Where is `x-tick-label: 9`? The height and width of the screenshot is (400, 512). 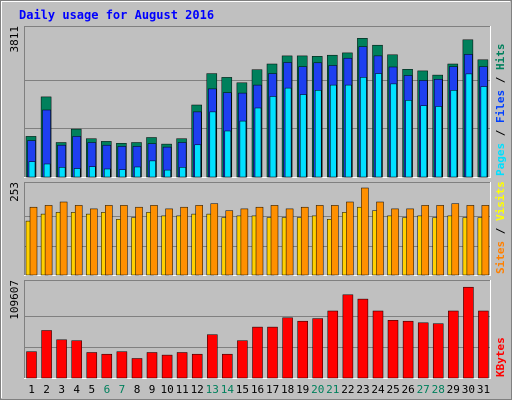
x-tick-label: 9 is located at coordinates (152, 389).